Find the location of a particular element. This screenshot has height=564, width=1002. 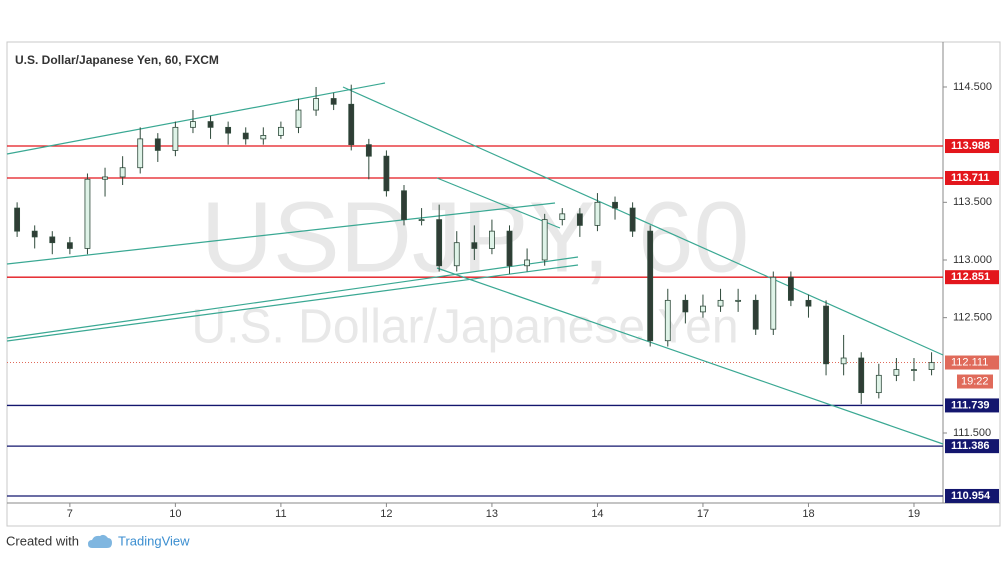

level-label: 111.739 is located at coordinates (970, 405).